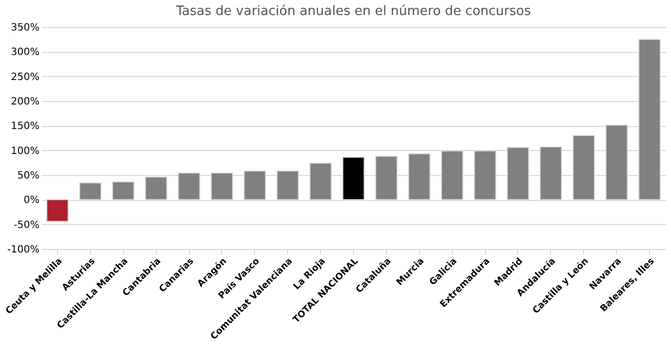  Describe the element at coordinates (25, 77) in the screenshot. I see `y-tick-label: 250%` at that location.